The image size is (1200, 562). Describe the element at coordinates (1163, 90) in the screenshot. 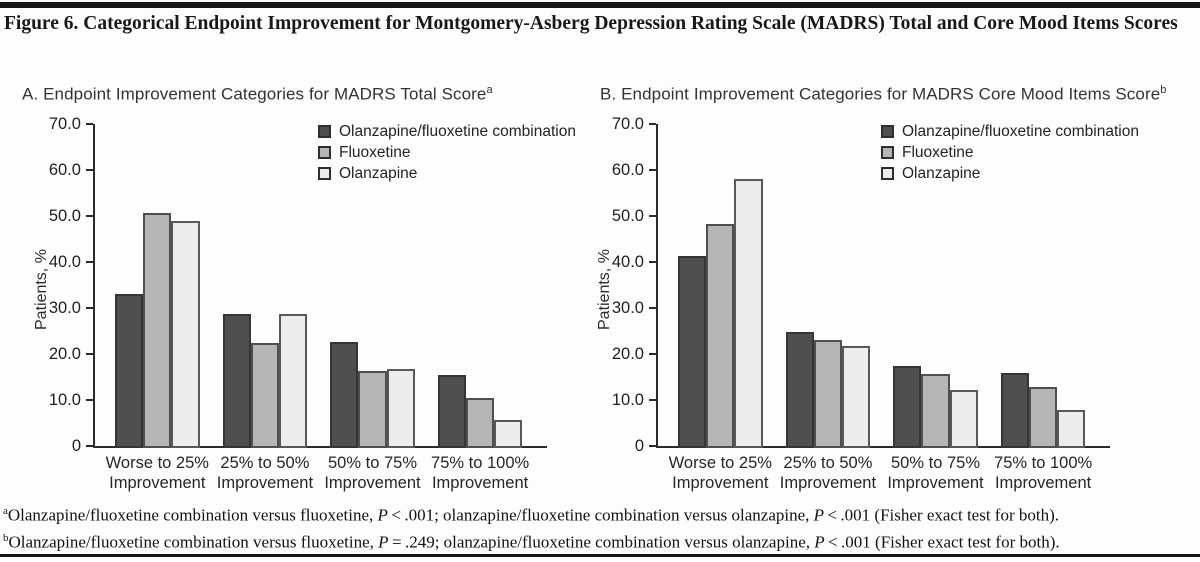

I see `chart-b-title-superscript: b` at that location.